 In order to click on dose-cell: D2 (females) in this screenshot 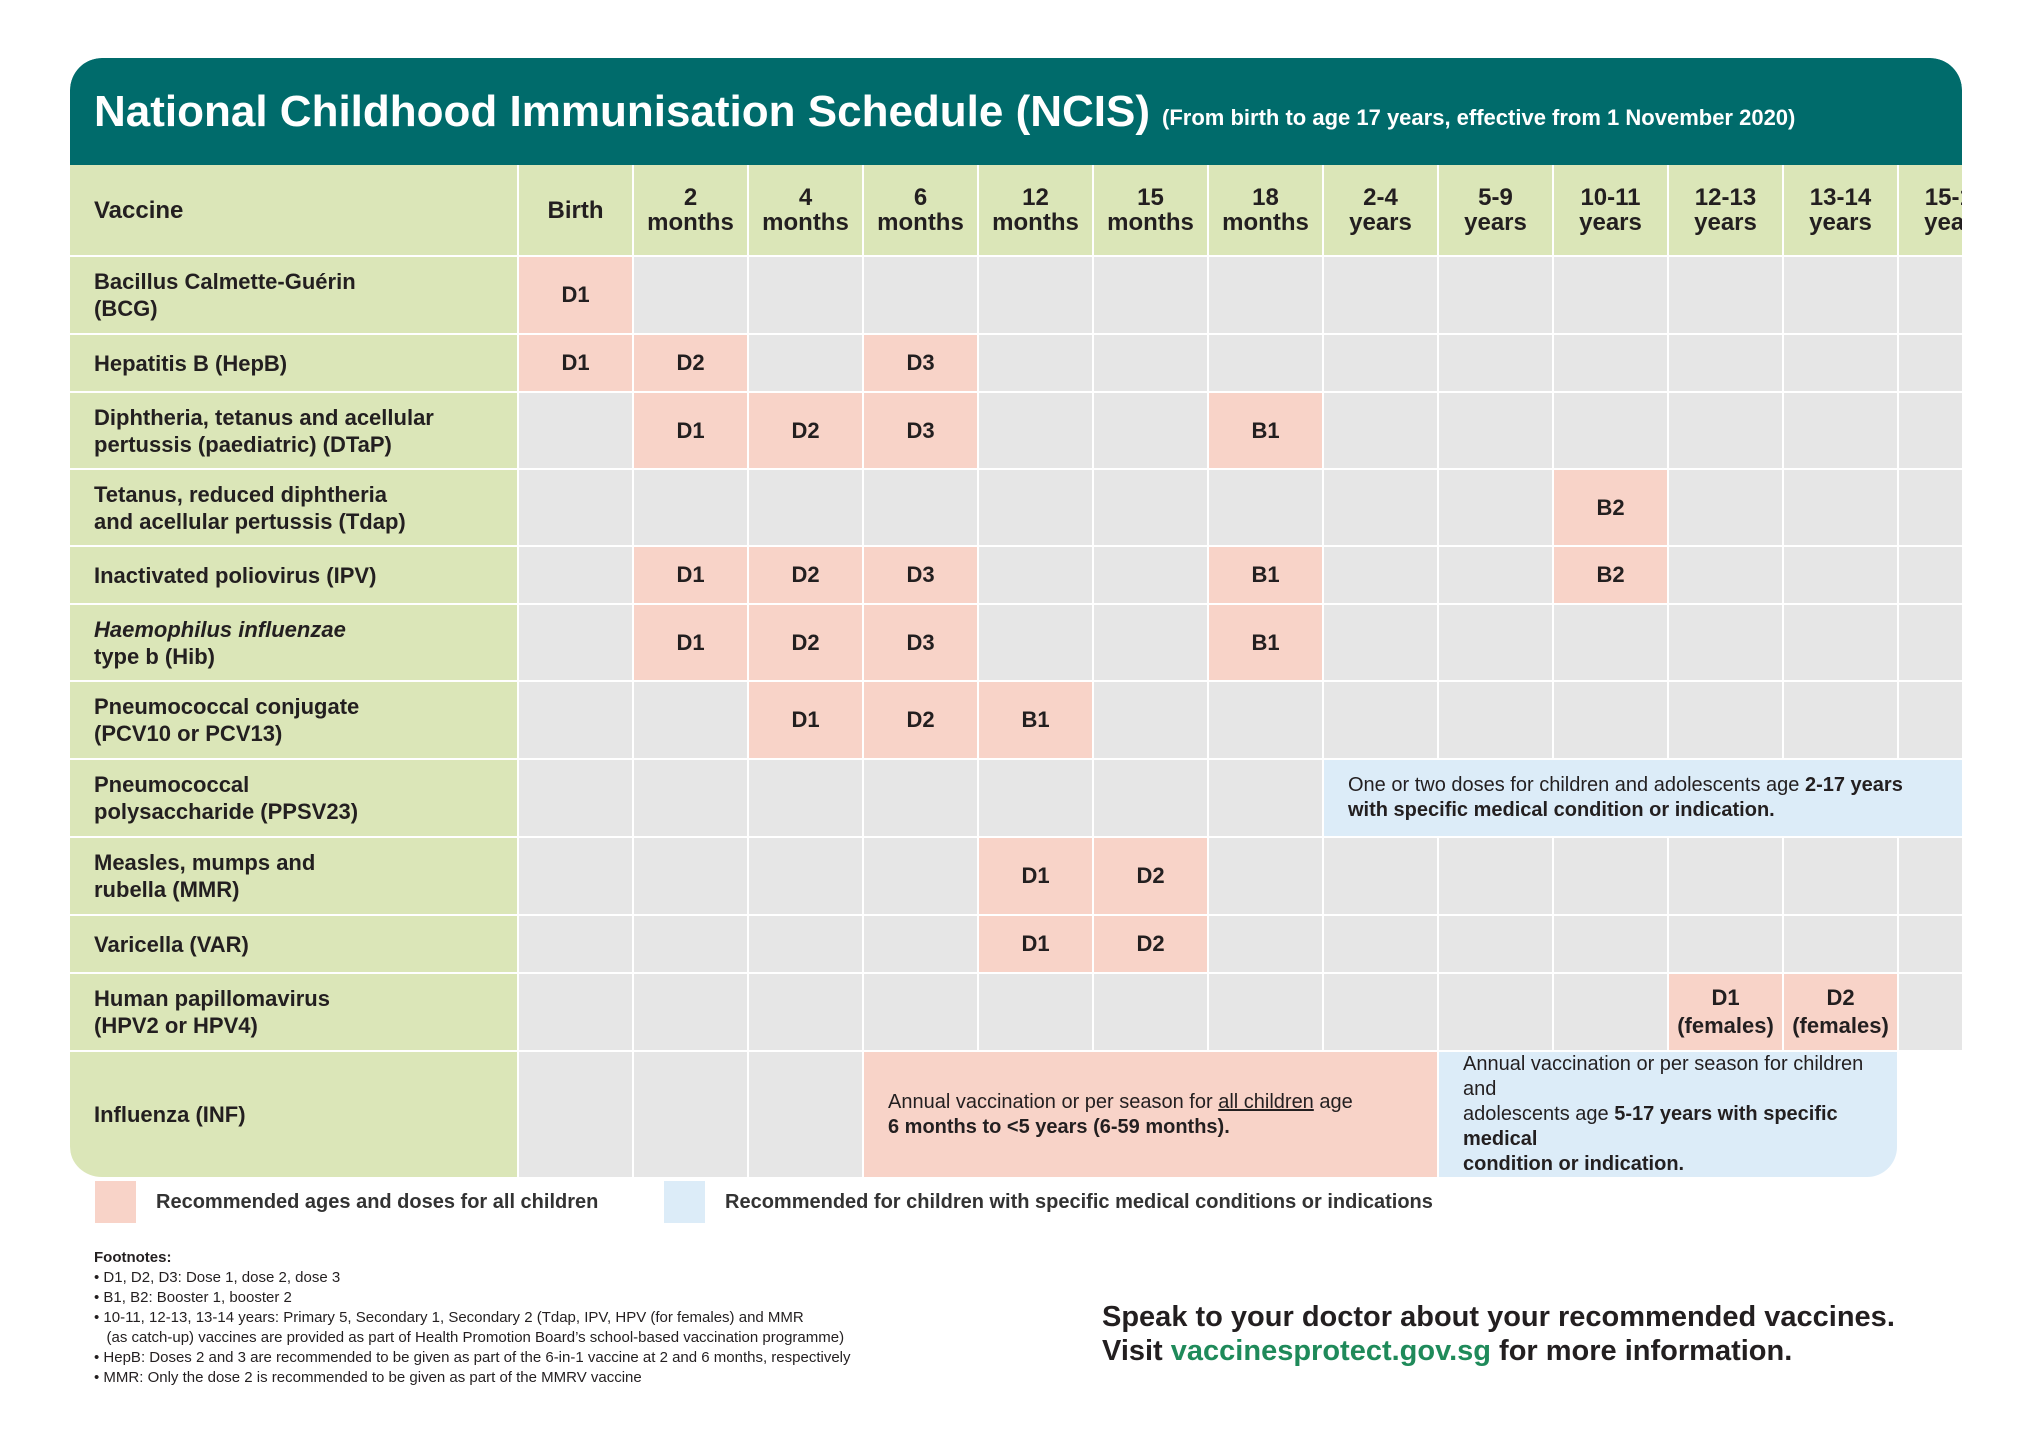, I will do `click(1841, 1013)`.